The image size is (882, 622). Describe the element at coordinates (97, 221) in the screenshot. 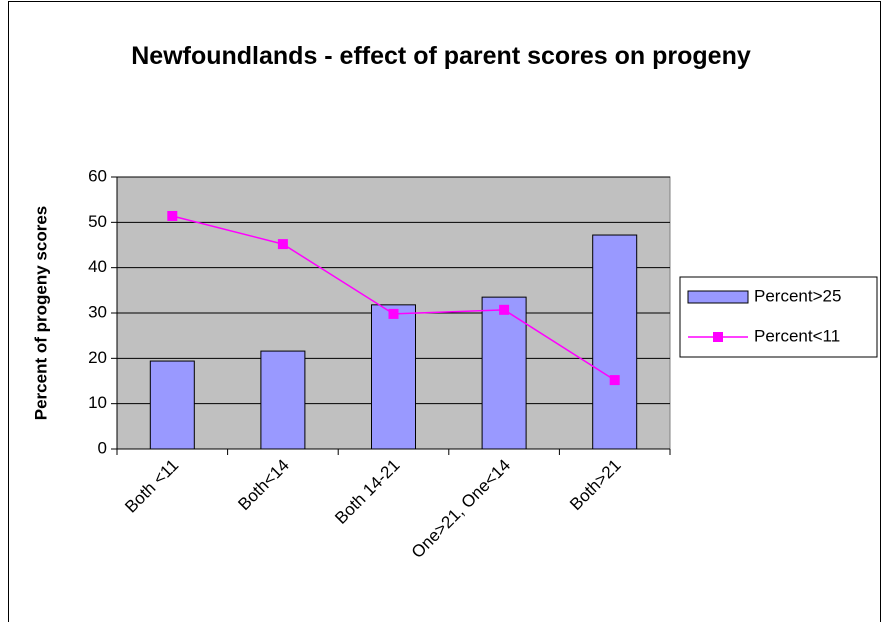

I see `y-tick-label: 50` at that location.